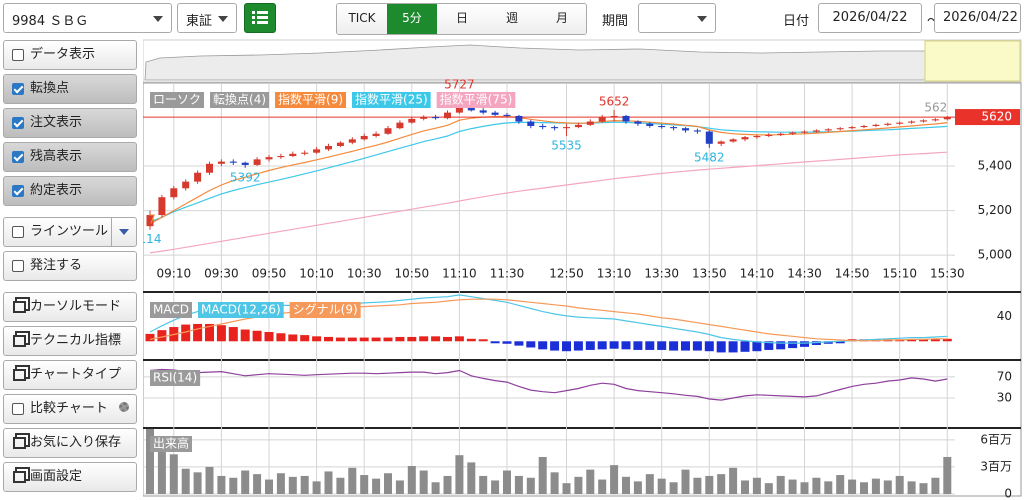  What do you see at coordinates (996, 466) in the screenshot?
I see `y-tick-label: 3百万` at bounding box center [996, 466].